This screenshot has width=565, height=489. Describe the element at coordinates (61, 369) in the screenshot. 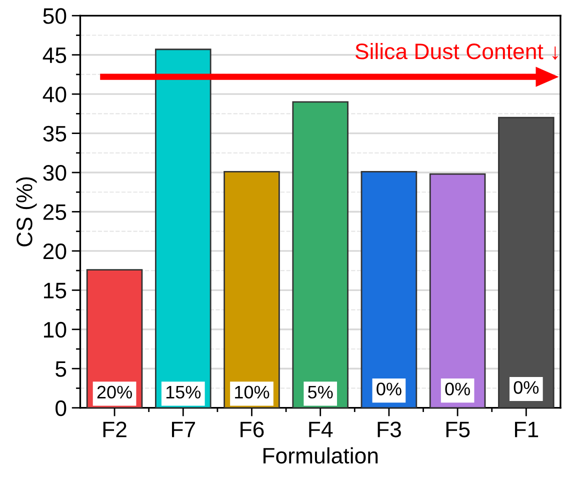

I see `y-tick-label: 5` at that location.